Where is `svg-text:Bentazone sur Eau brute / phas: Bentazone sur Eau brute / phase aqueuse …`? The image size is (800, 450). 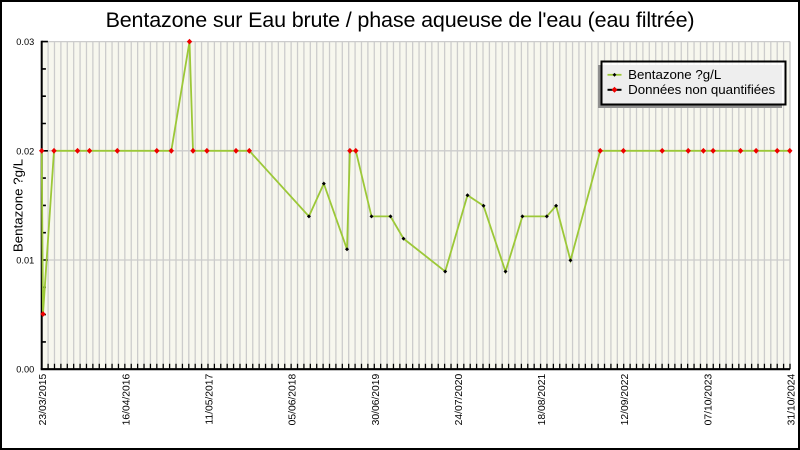 svg-text:Bentazone sur Eau brute / phas: Bentazone sur Eau brute / phase aqueuse … is located at coordinates (400, 20).